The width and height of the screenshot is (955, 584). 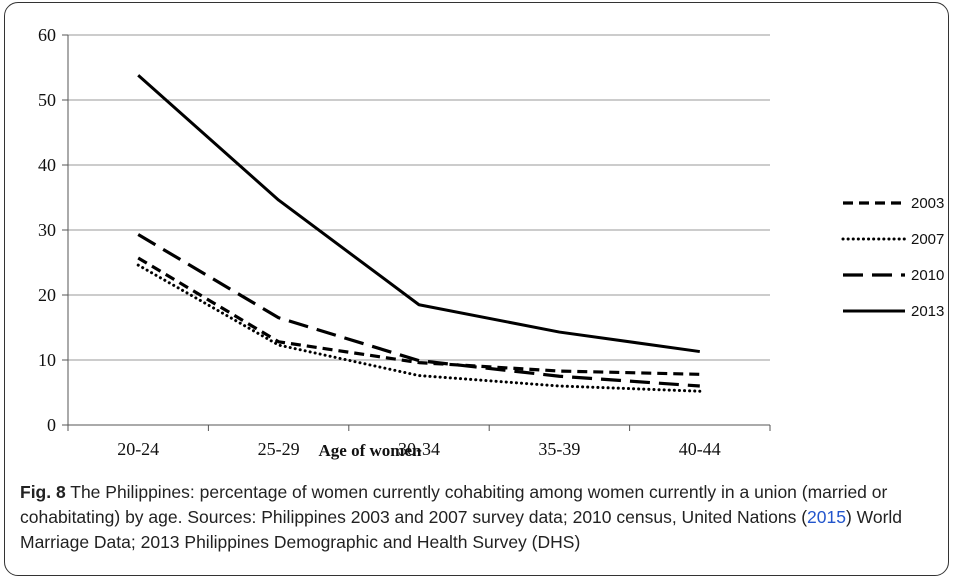 What do you see at coordinates (927, 239) in the screenshot?
I see `legend-label-2007: 2007` at bounding box center [927, 239].